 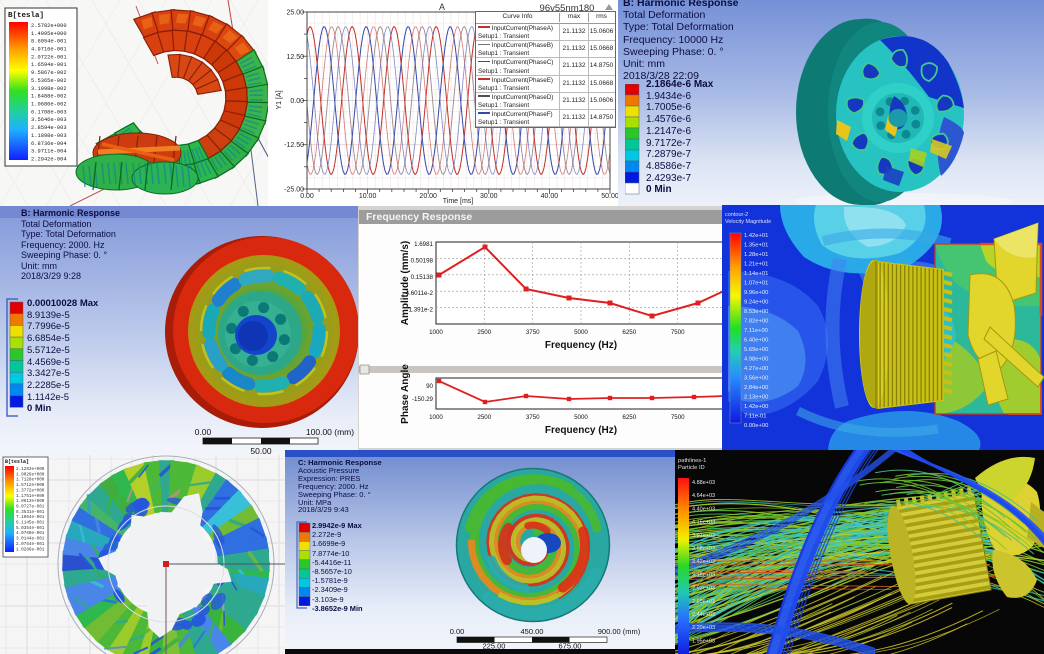 What do you see at coordinates (703, 602) in the screenshot?
I see `svg-text: 2.69e+03` at bounding box center [703, 602].